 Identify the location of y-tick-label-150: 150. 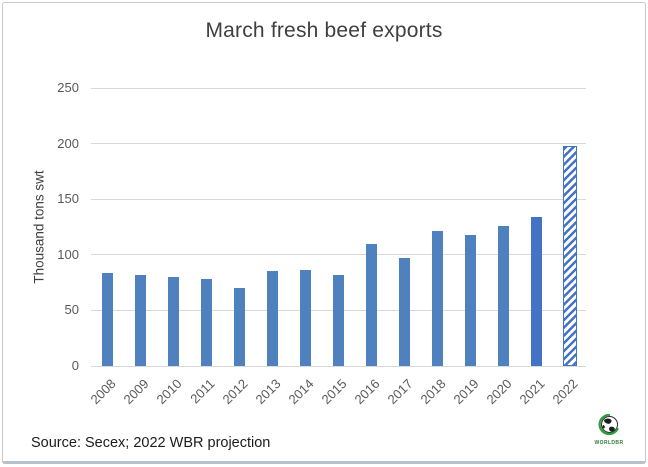
(68, 199).